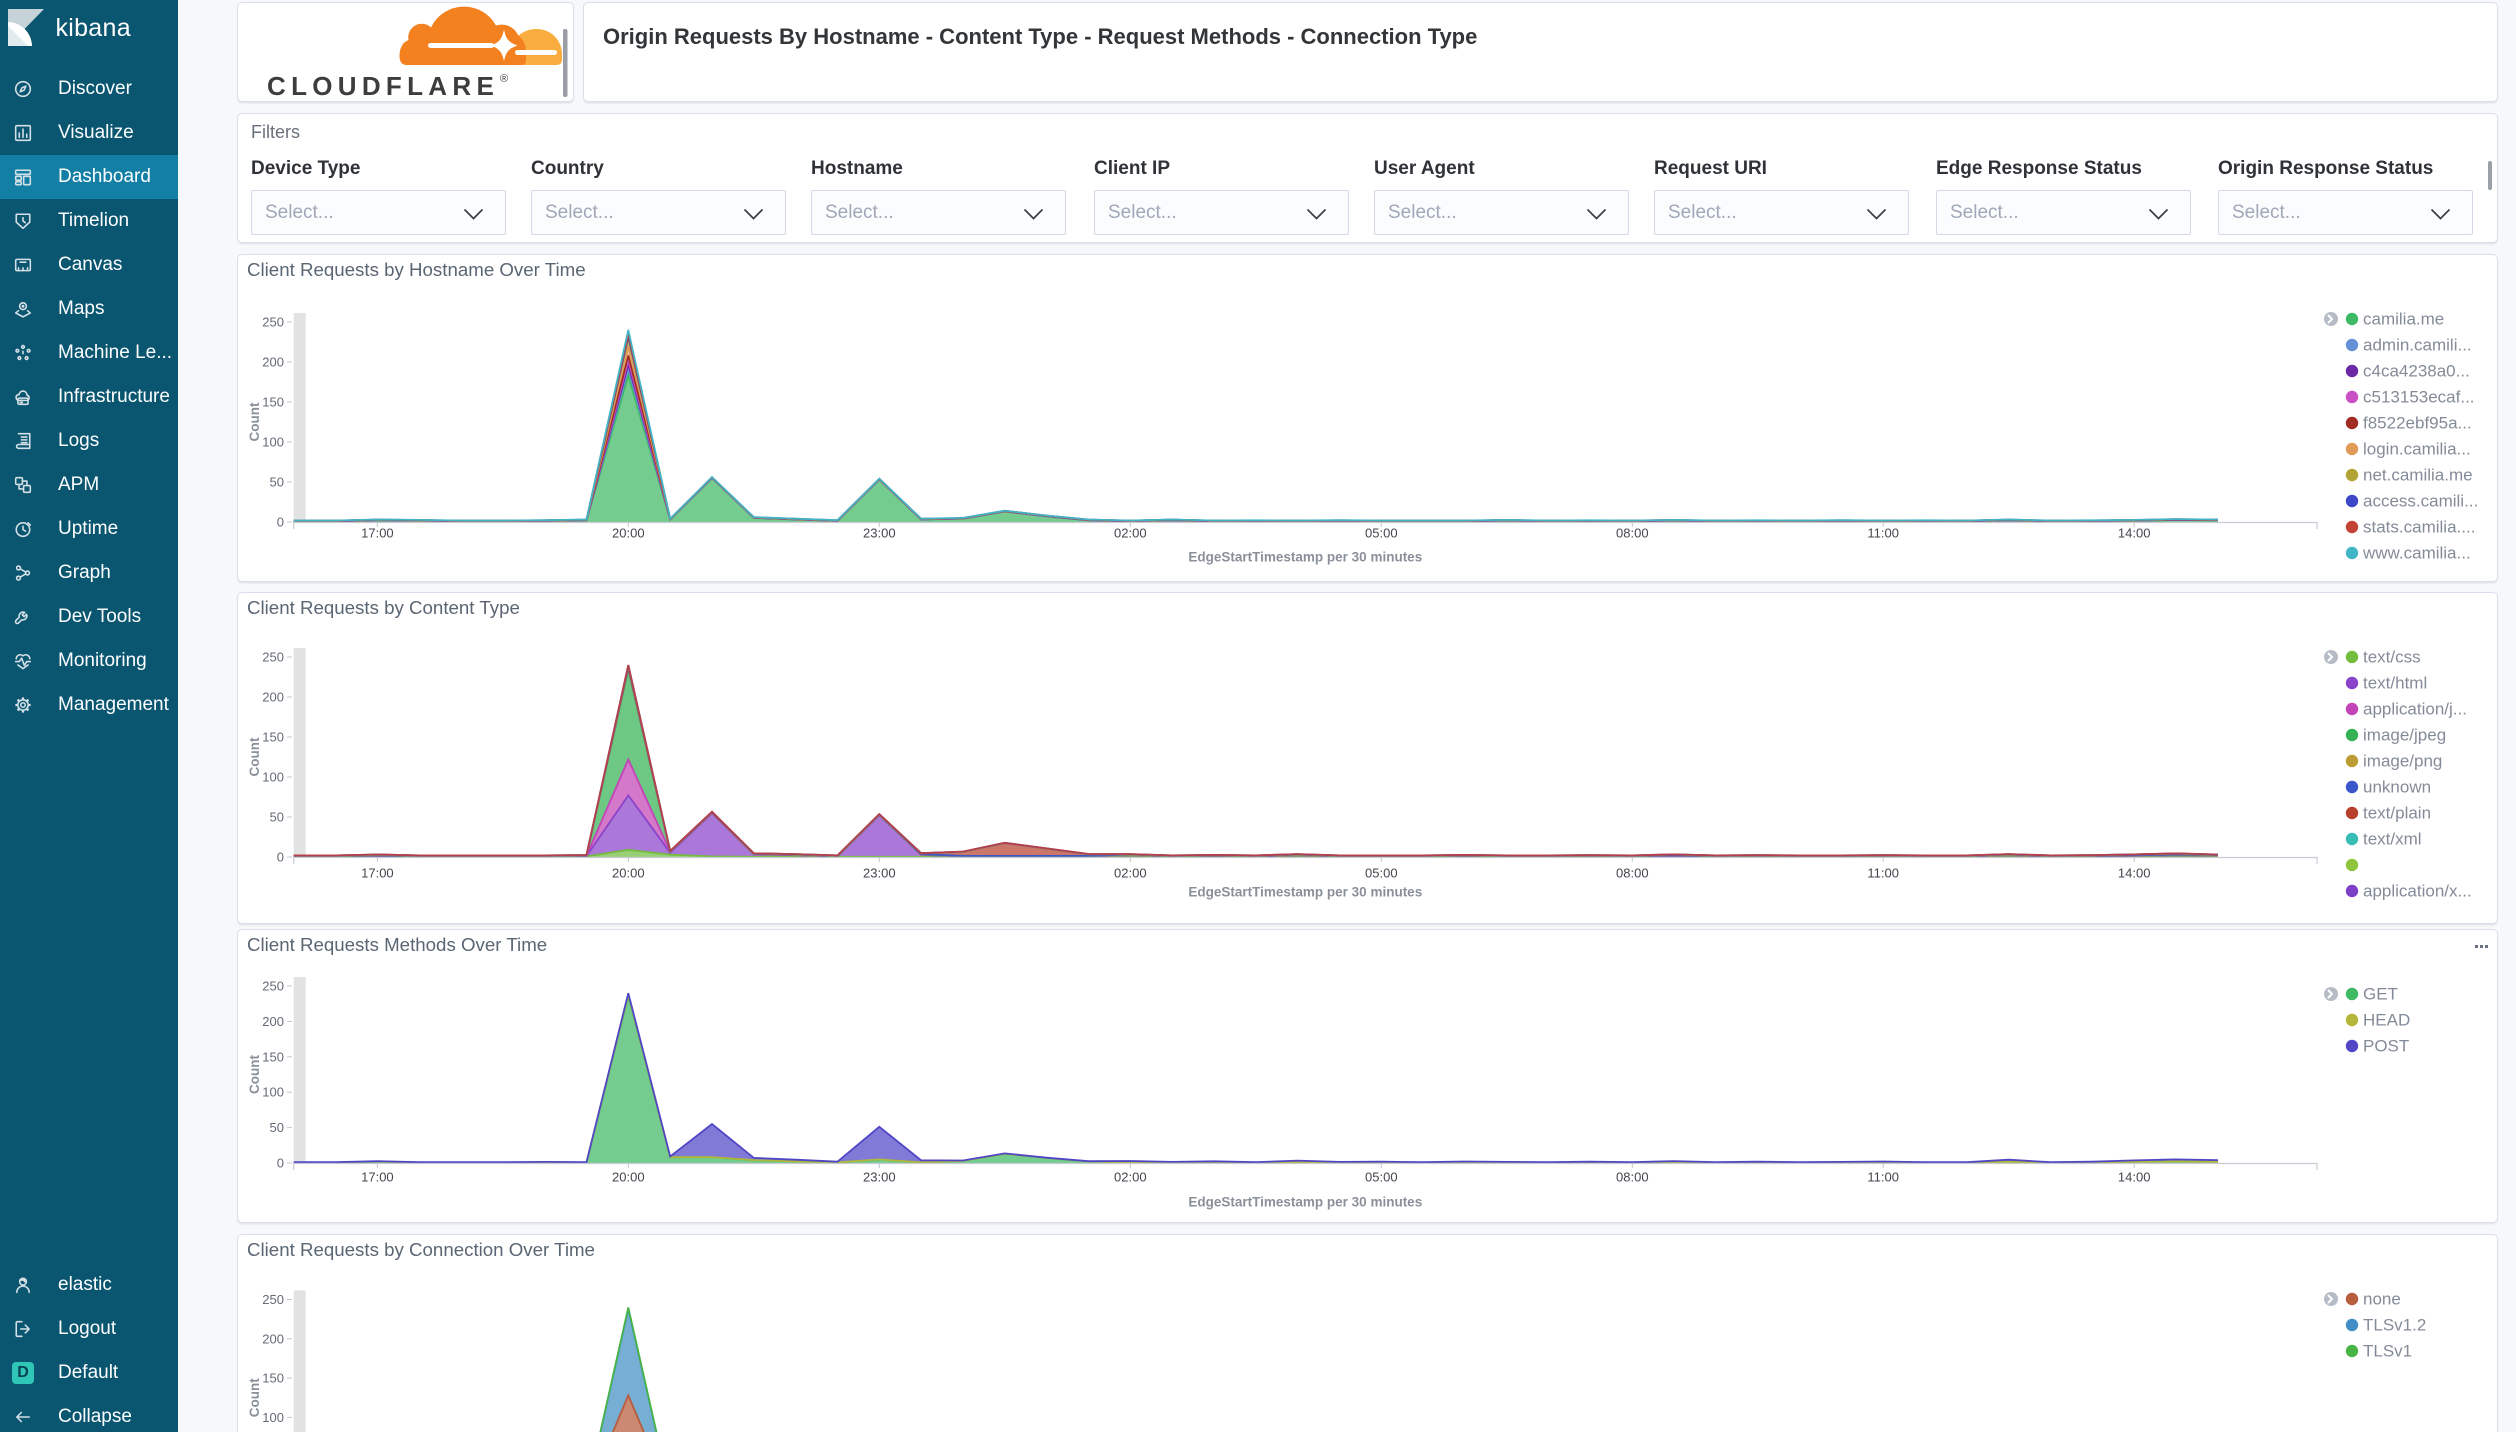 This screenshot has height=1432, width=2516. I want to click on svg-text: text/plain, so click(2397, 813).